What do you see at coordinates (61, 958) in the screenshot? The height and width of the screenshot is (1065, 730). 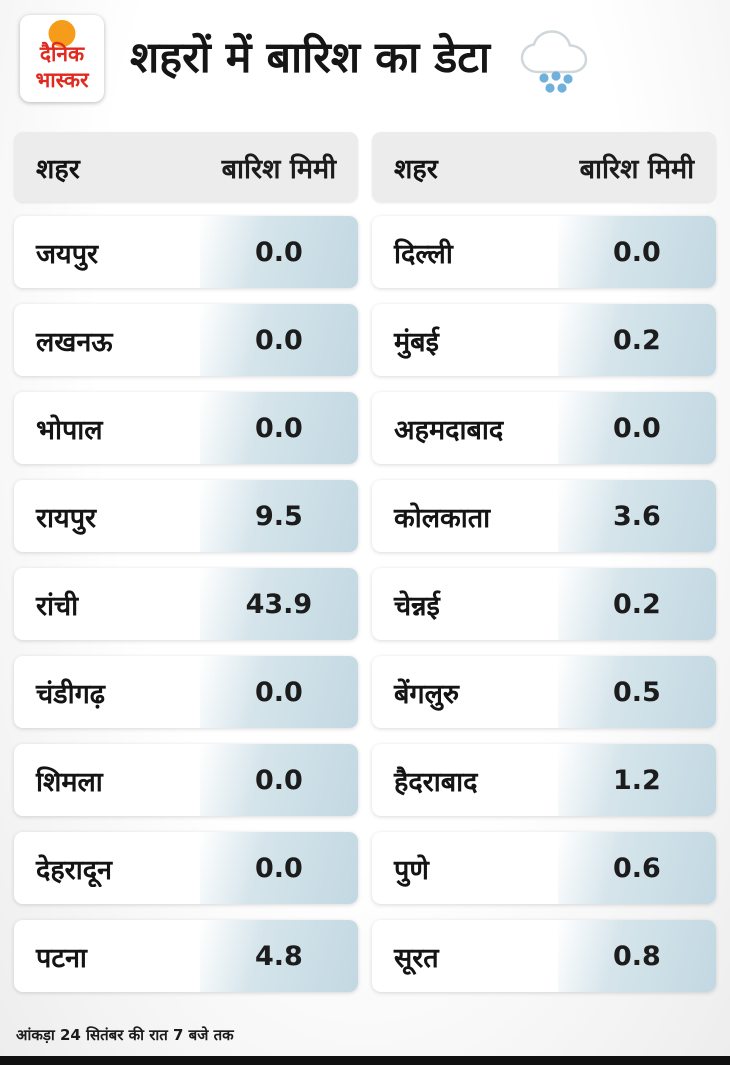 I see `city-name: पटना` at bounding box center [61, 958].